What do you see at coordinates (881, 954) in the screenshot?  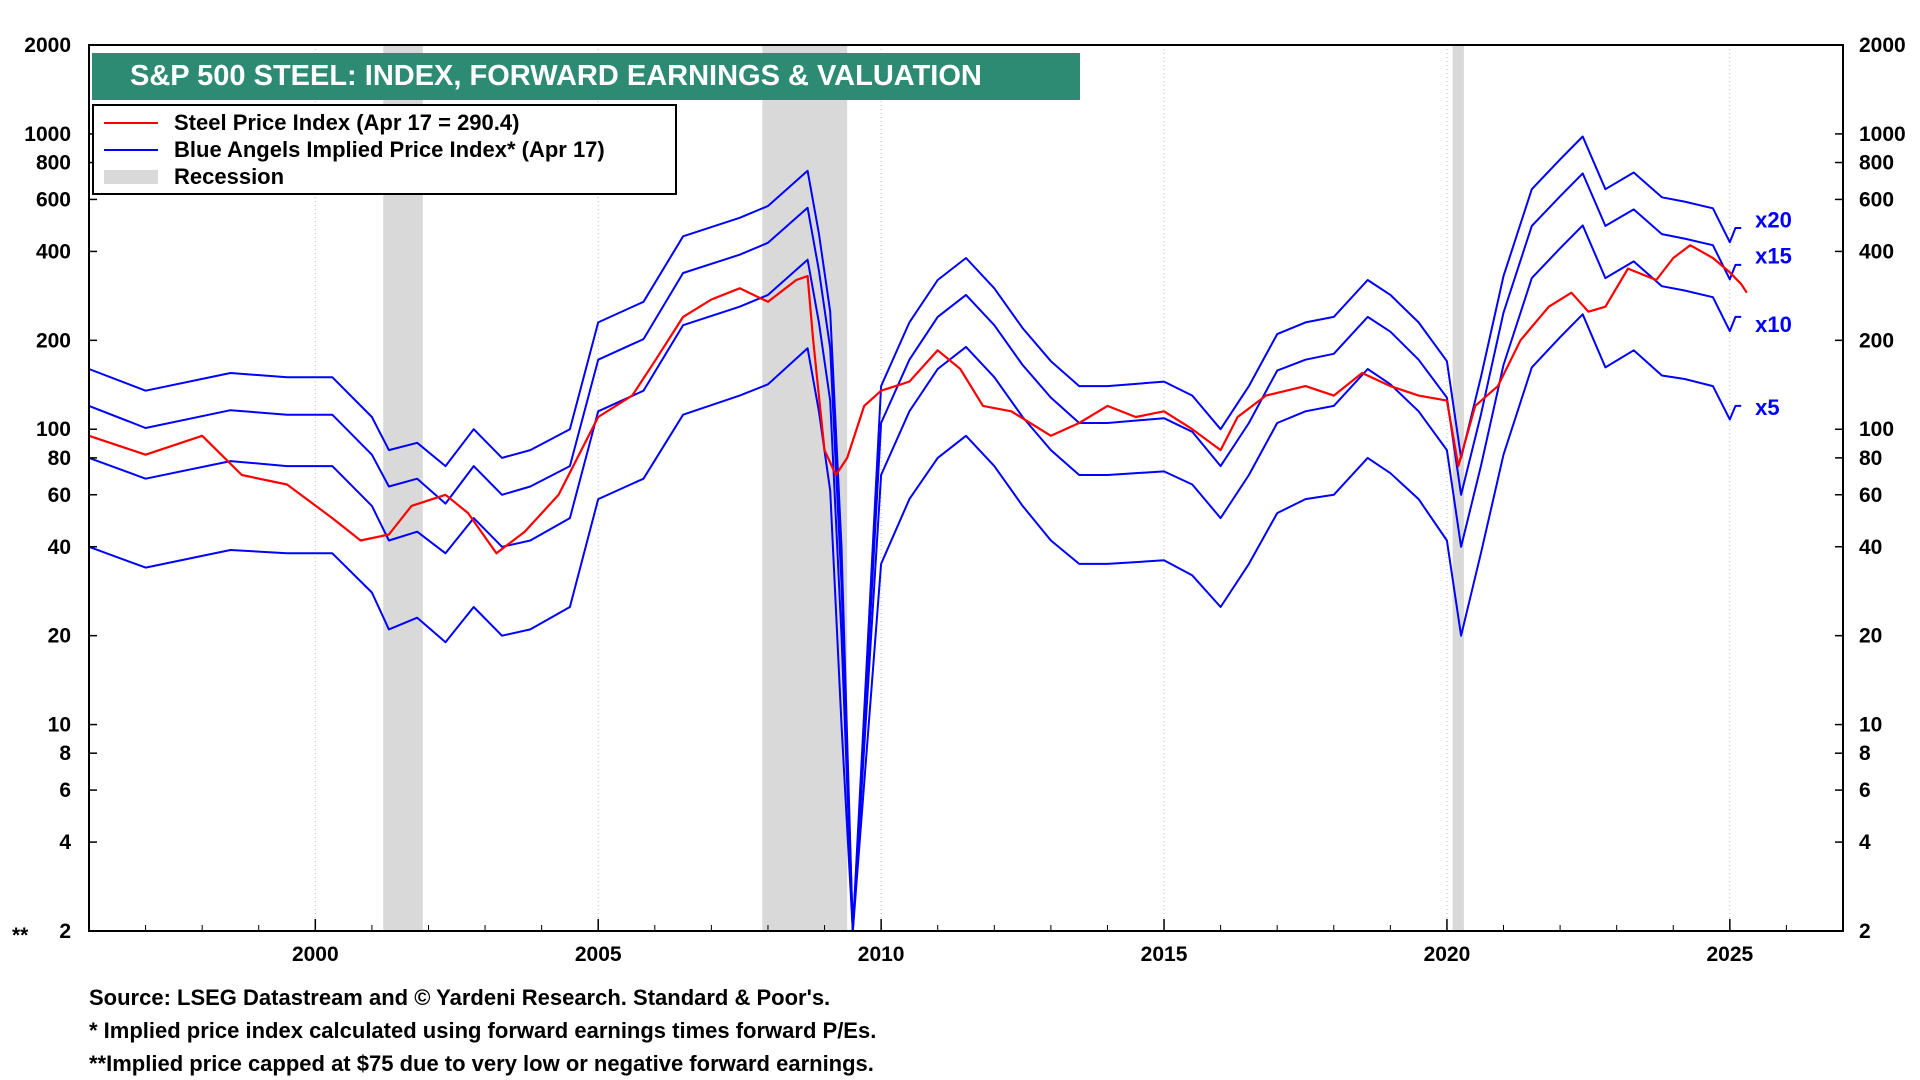 I see `x-tick-label: 2010` at bounding box center [881, 954].